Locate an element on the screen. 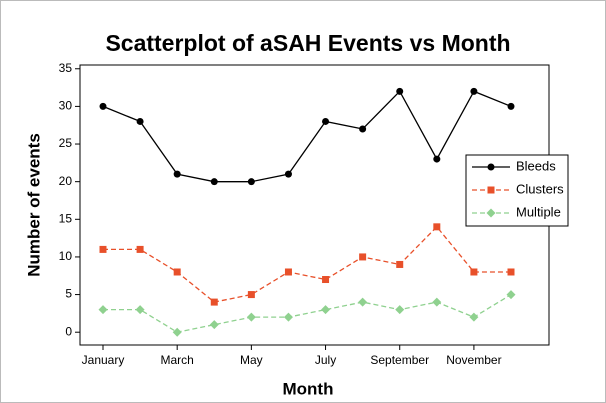  x-axis-label: Month is located at coordinates (308, 388).